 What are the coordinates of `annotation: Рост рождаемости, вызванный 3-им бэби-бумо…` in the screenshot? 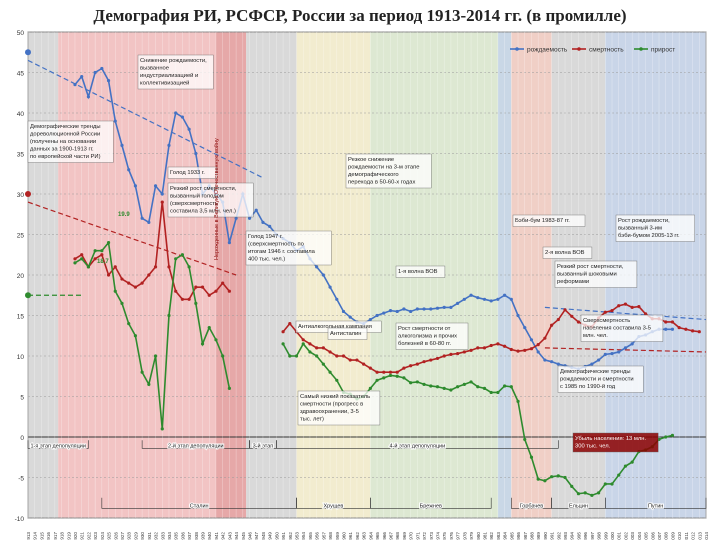 It's located at (655, 228).